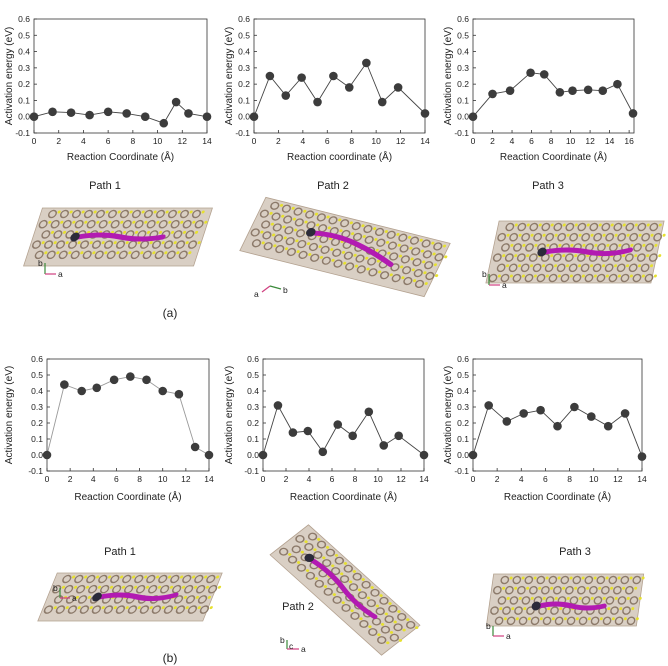 The image size is (668, 666). Describe the element at coordinates (132, 141) in the screenshot. I see `x-tick-label: 8` at that location.